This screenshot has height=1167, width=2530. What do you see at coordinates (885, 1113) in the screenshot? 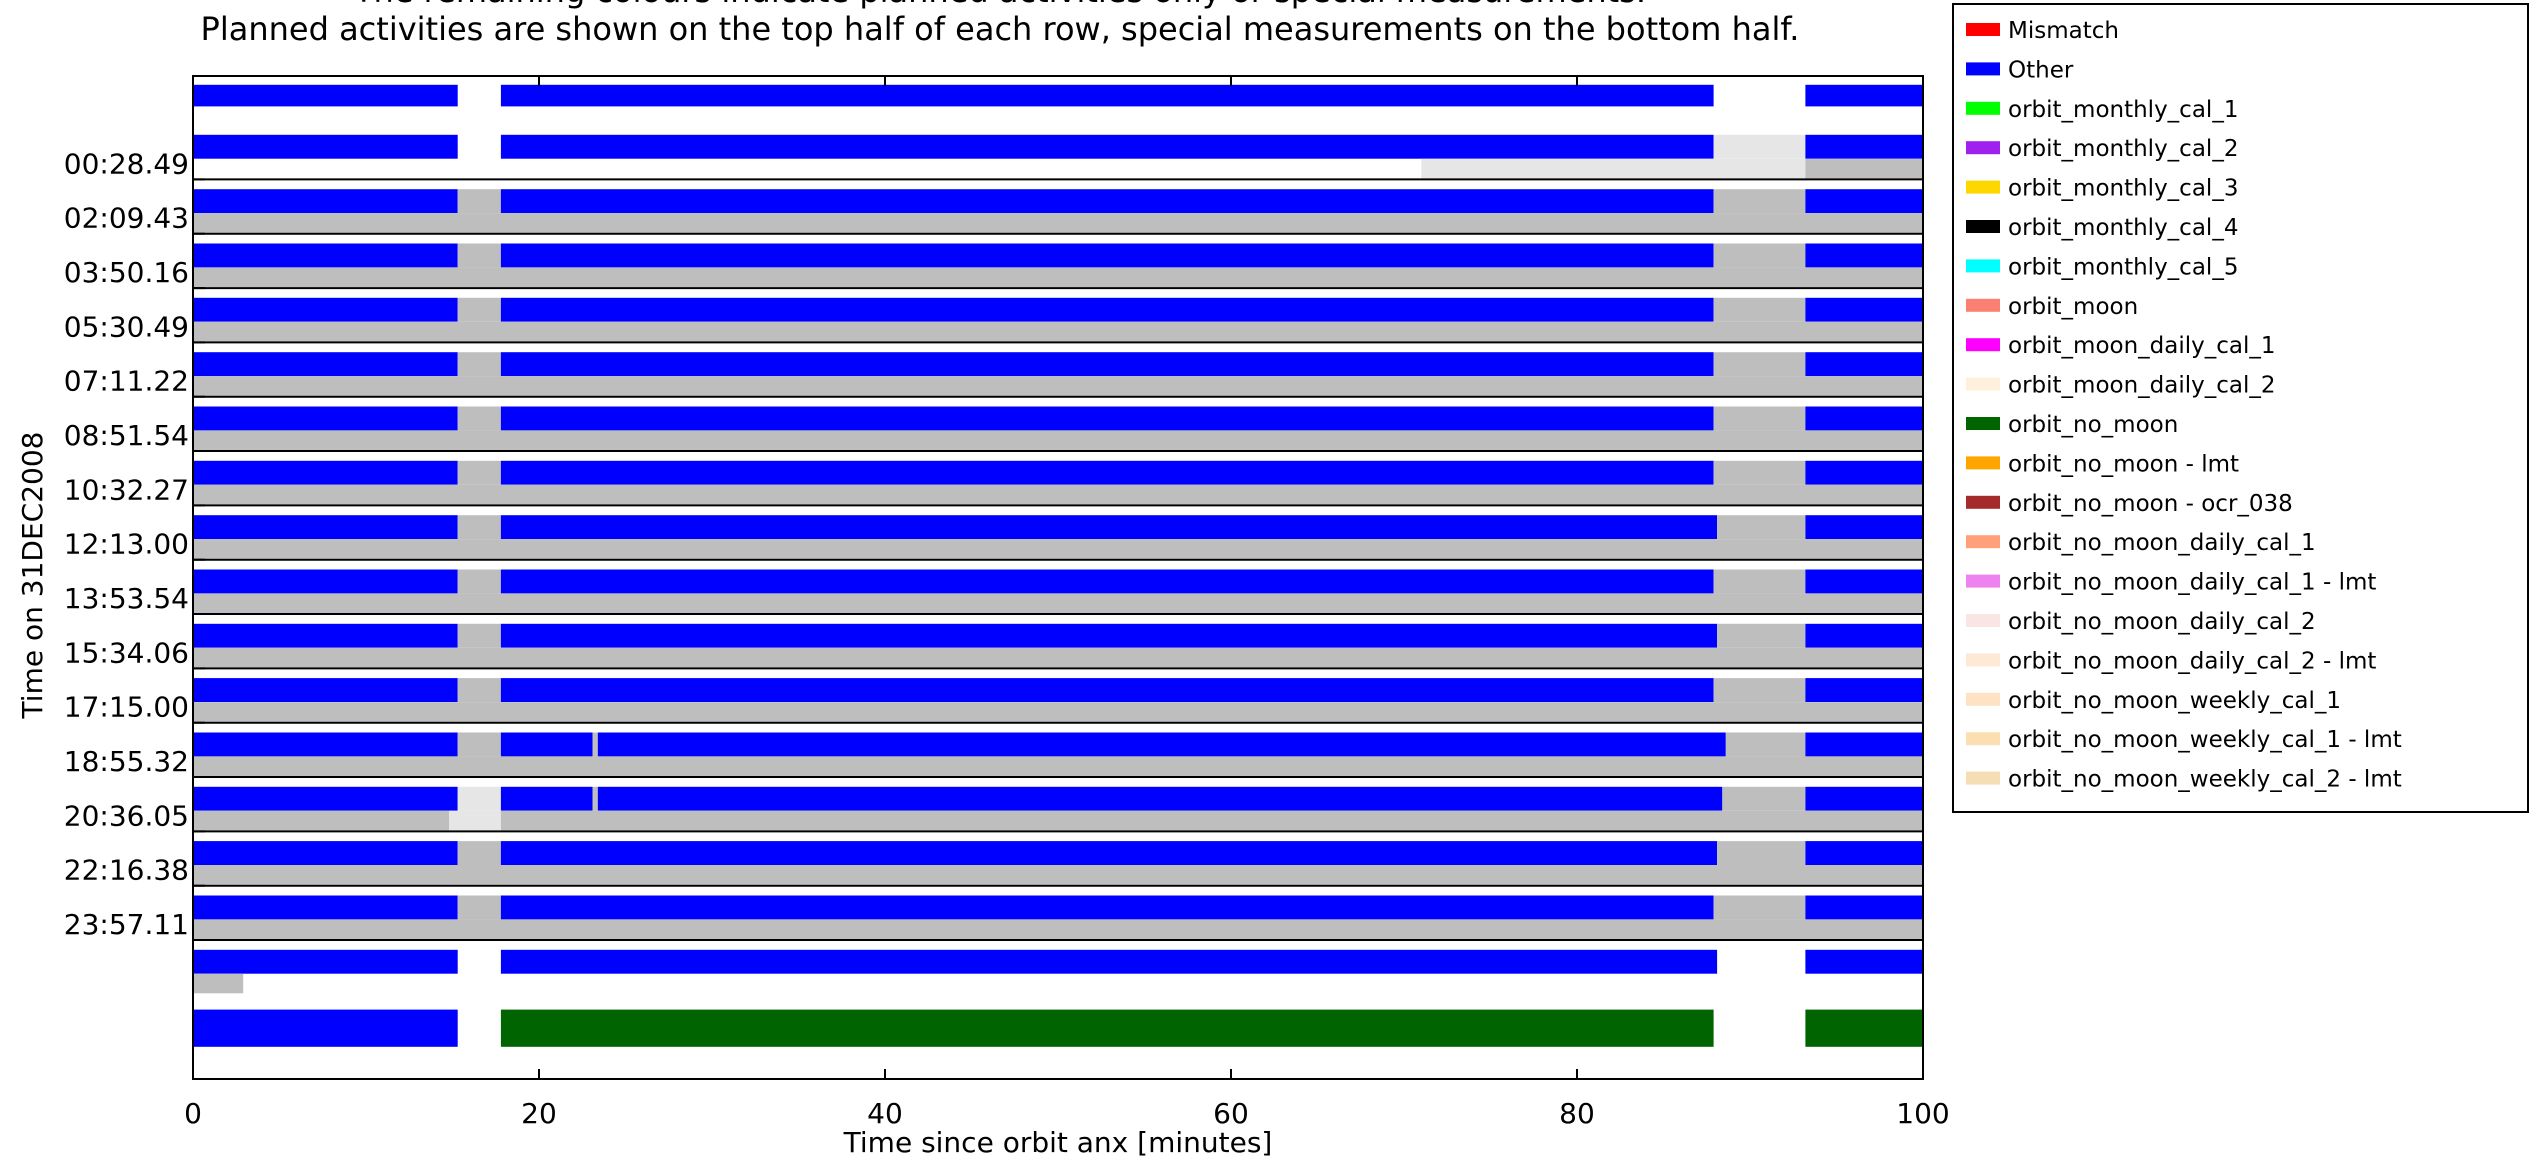
I see `x-tick-label-2: 40` at bounding box center [885, 1113].